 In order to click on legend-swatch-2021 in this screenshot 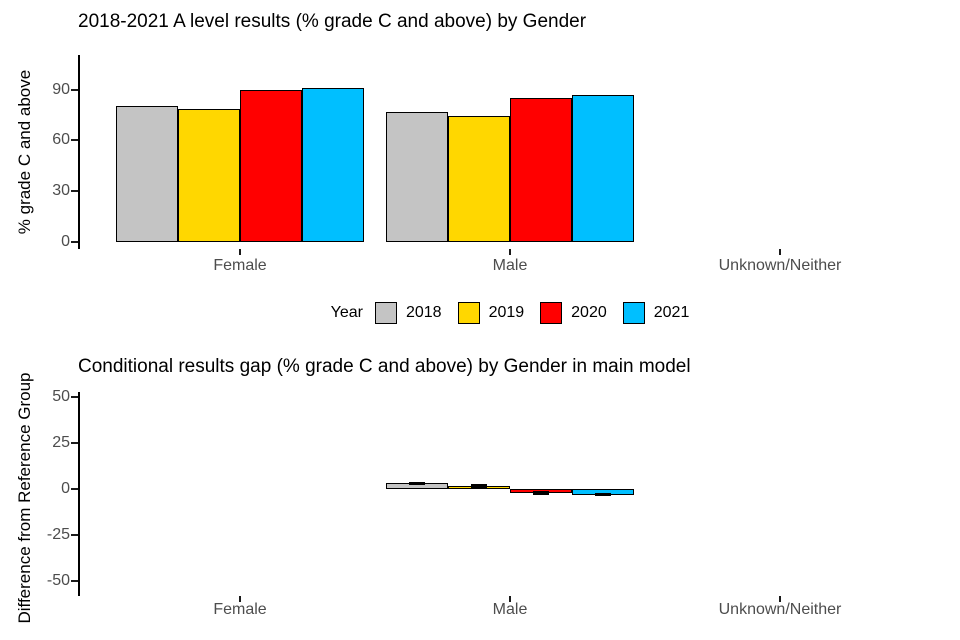, I will do `click(633, 313)`.